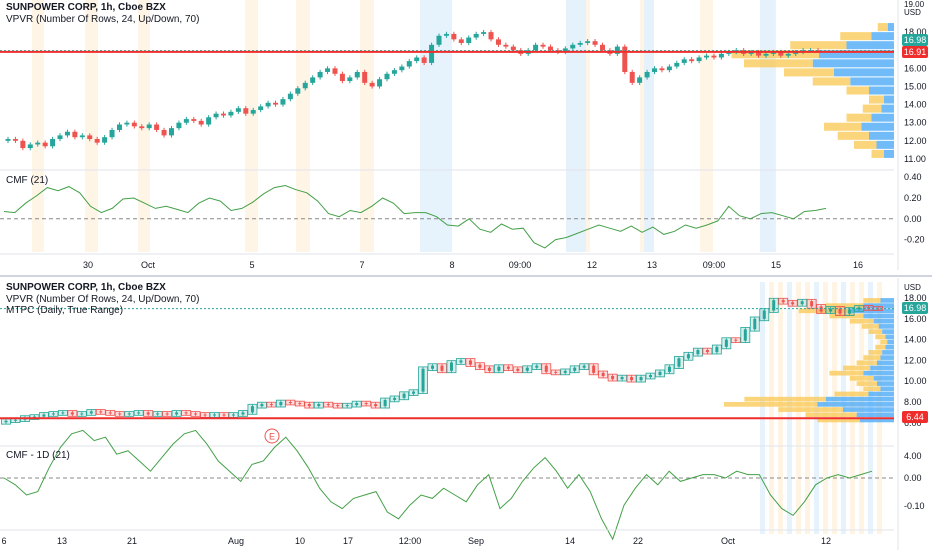  Describe the element at coordinates (410, 541) in the screenshot. I see `bottom-x-tick-label-6: 12:00` at that location.